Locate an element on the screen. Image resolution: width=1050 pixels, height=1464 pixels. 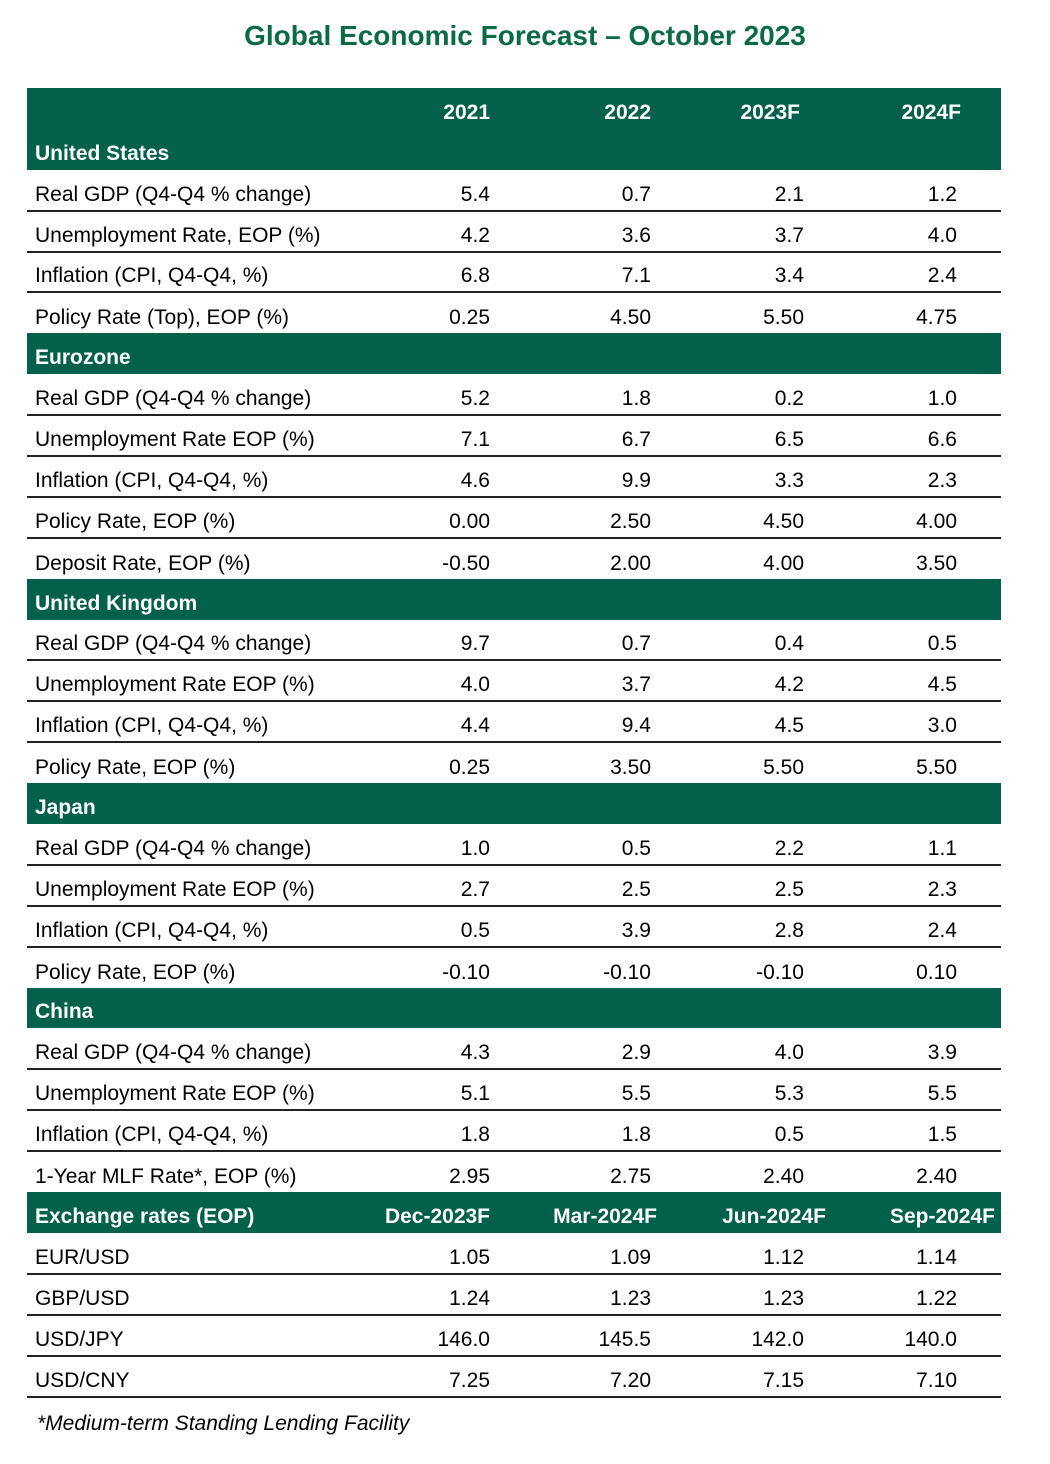
value-cell: 0.25 is located at coordinates (469, 768).